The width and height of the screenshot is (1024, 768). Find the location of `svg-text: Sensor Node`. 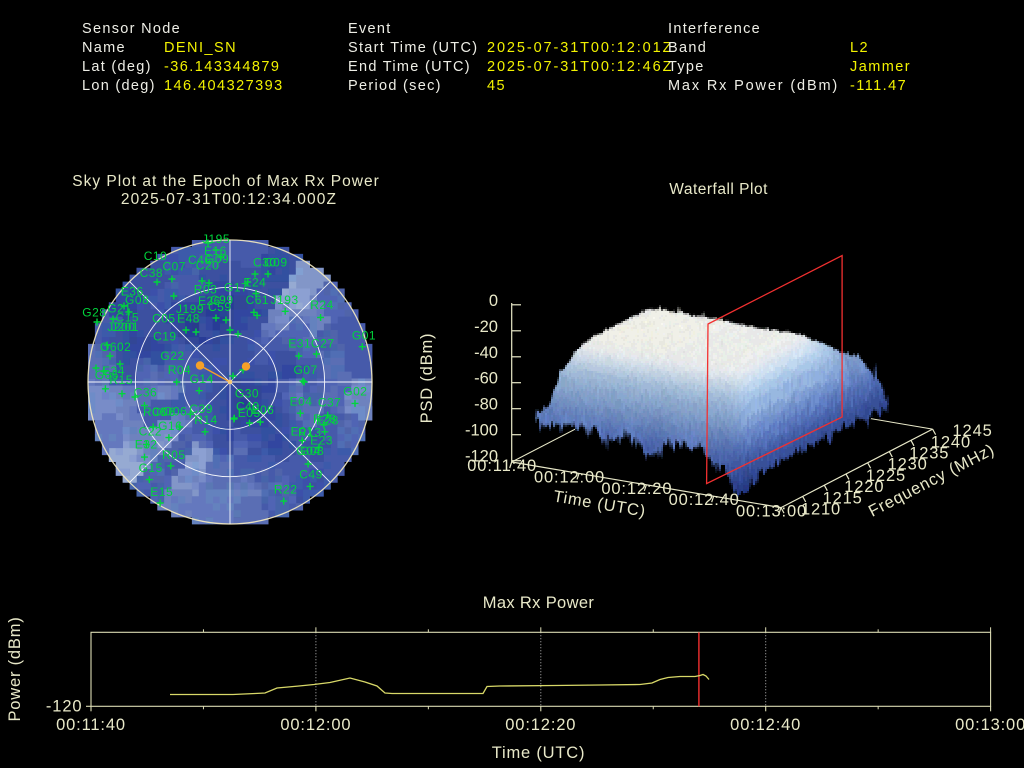

svg-text: Sensor Node is located at coordinates (131, 29).